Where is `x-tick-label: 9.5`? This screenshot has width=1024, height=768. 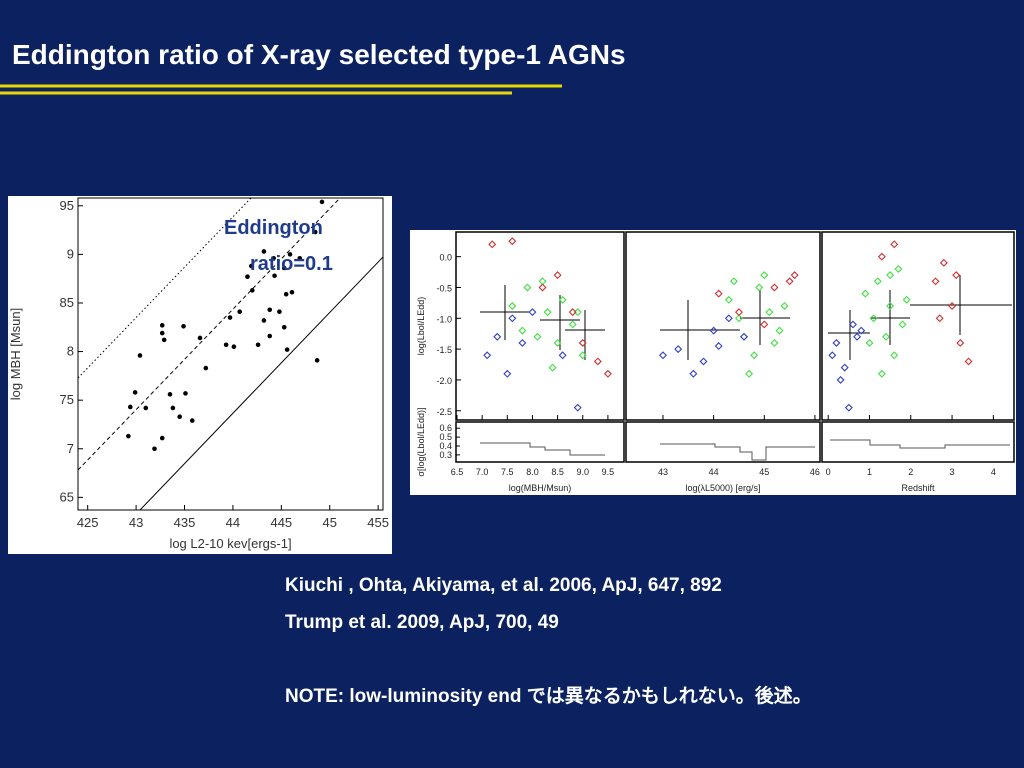 x-tick-label: 9.5 is located at coordinates (608, 472).